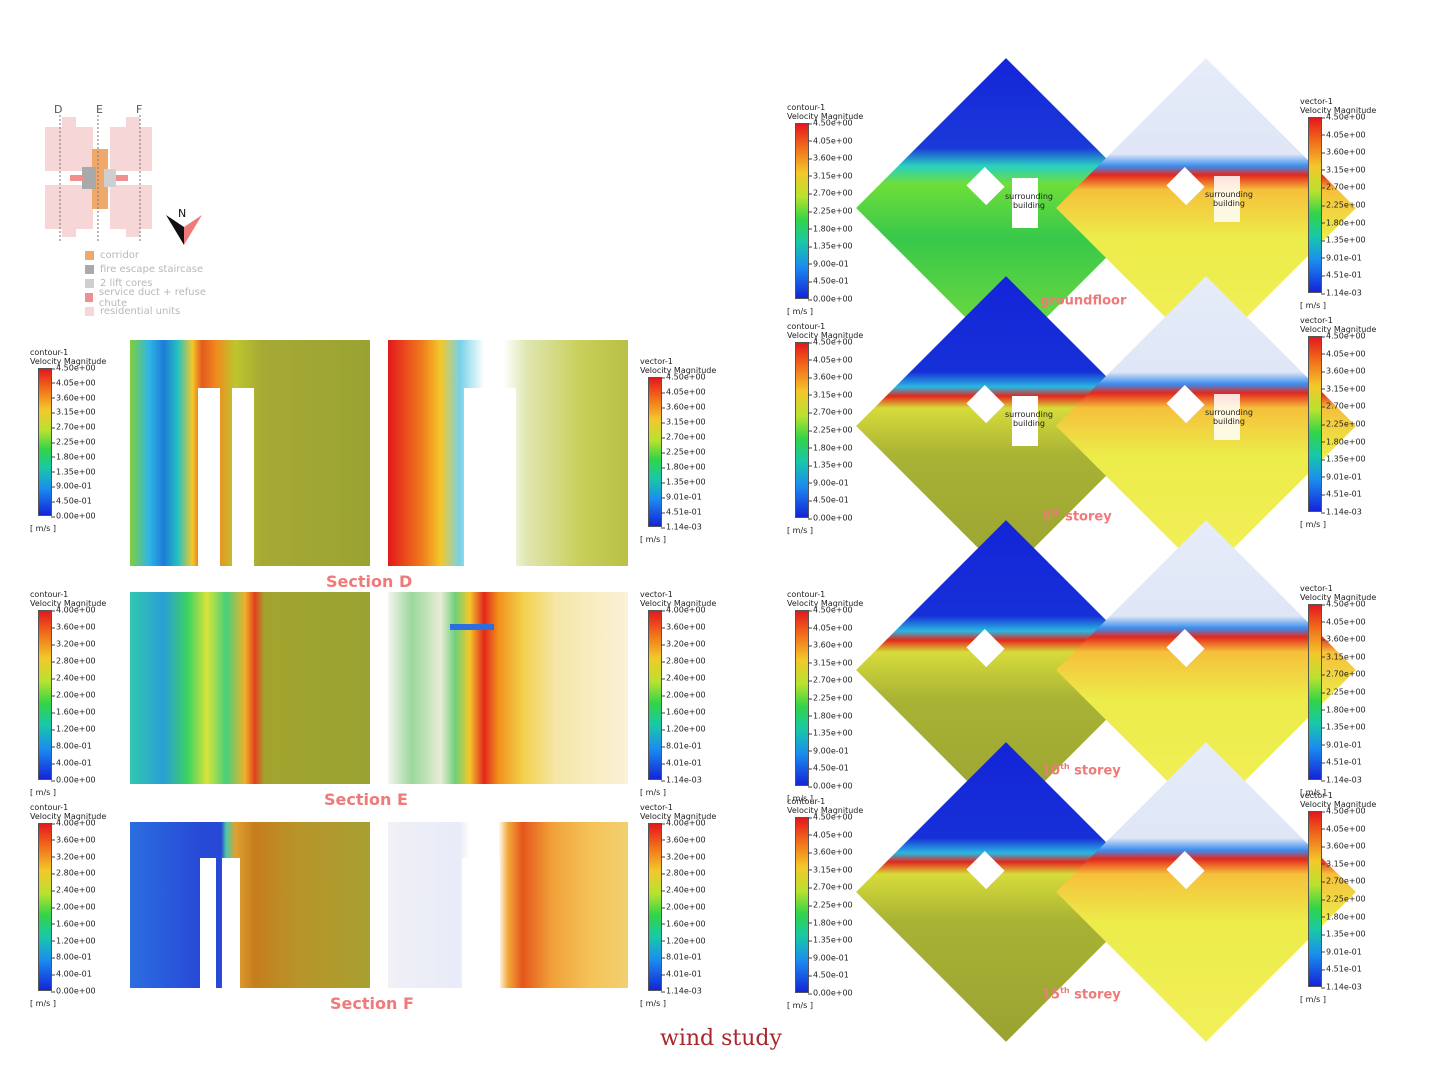 This screenshot has height=1080, width=1440. Describe the element at coordinates (830, 993) in the screenshot. I see `colorbar-tick-label: 0.00e+00` at that location.